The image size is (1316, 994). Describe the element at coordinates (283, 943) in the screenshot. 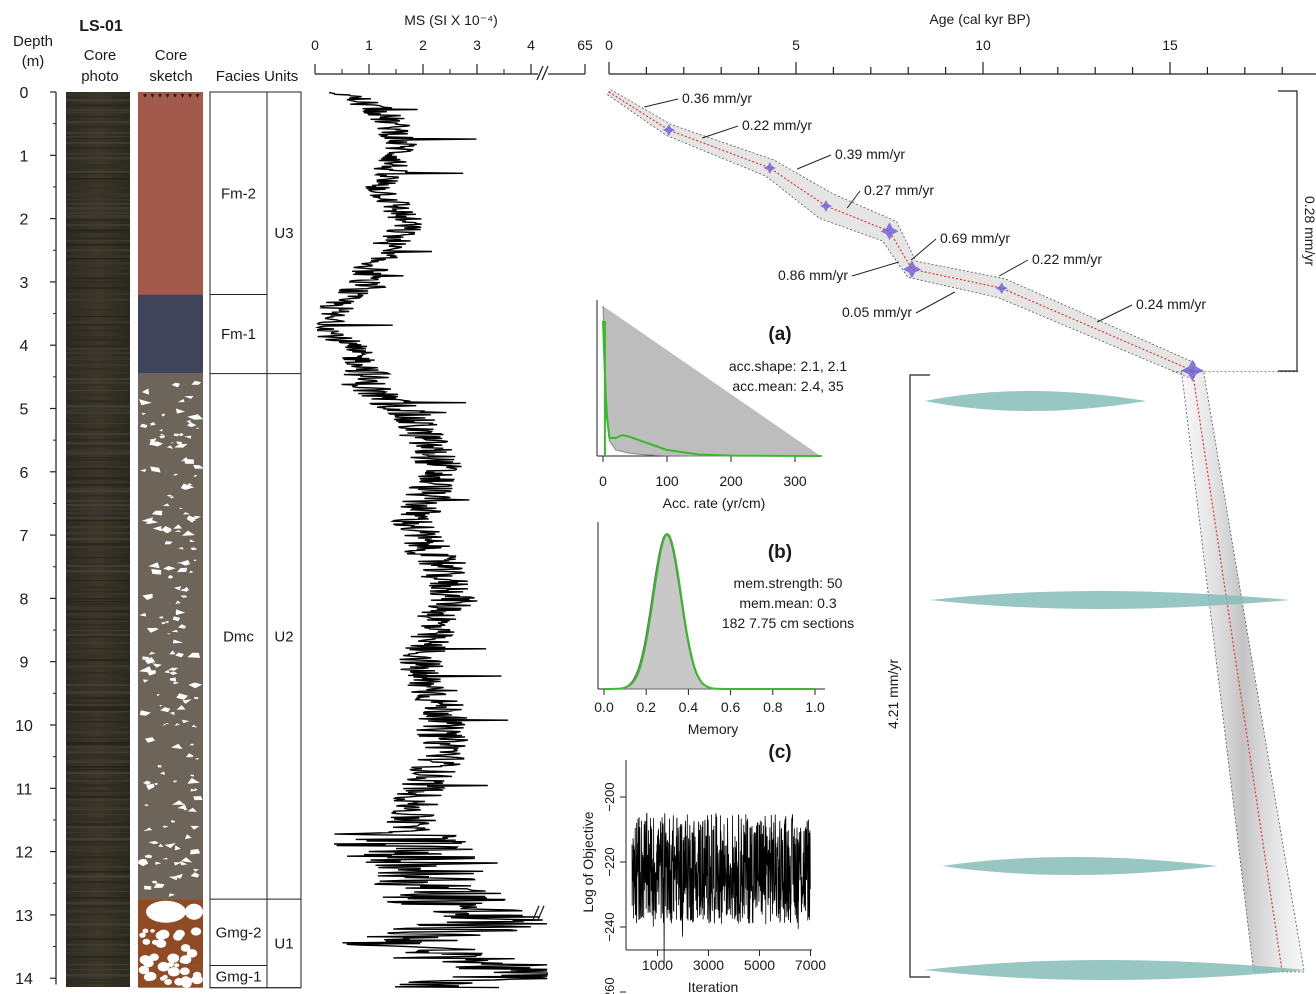

I see `unit-label: U1` at that location.